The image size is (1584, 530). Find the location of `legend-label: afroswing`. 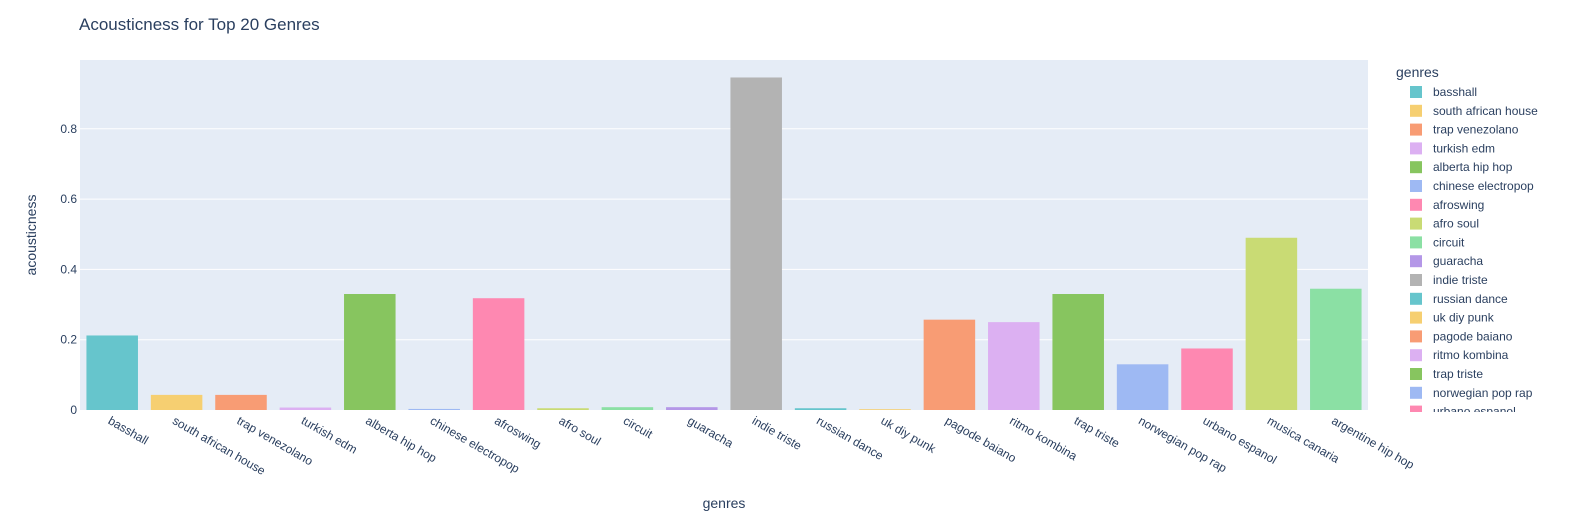

legend-label: afroswing is located at coordinates (1458, 205).